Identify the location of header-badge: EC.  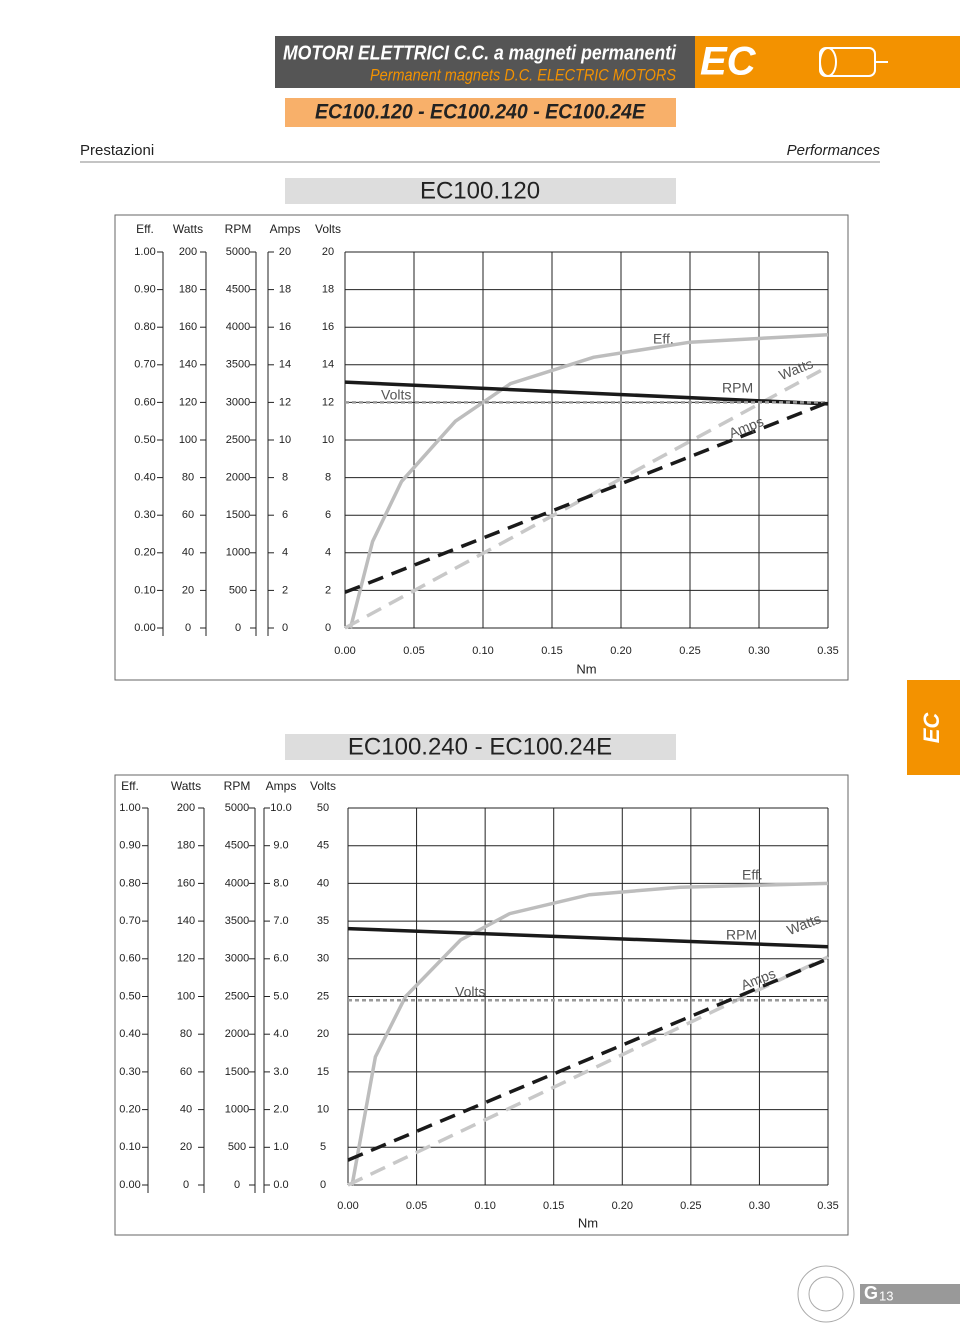
(728, 62).